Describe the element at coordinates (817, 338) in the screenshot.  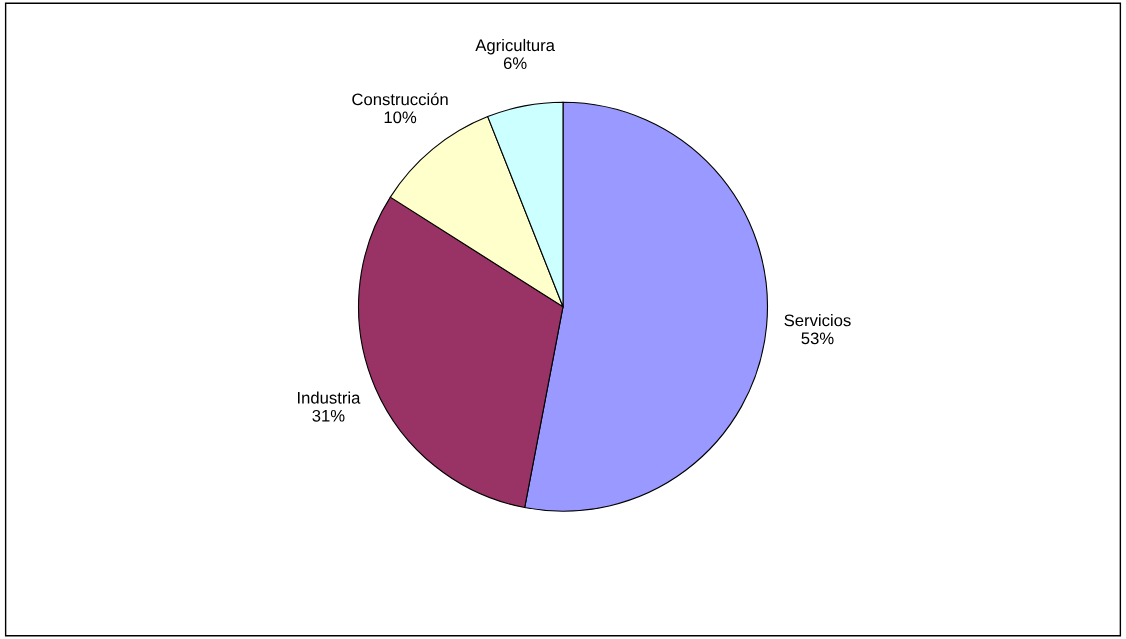
I see `data-label: 53%` at that location.